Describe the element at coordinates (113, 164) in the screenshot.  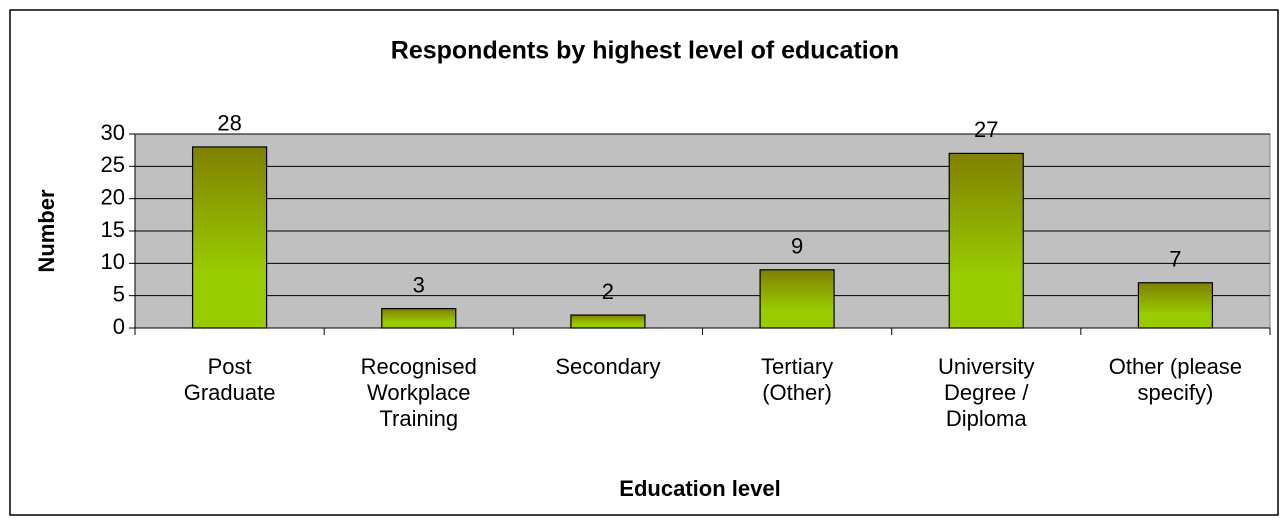
I see `y-tick-label: 25` at that location.